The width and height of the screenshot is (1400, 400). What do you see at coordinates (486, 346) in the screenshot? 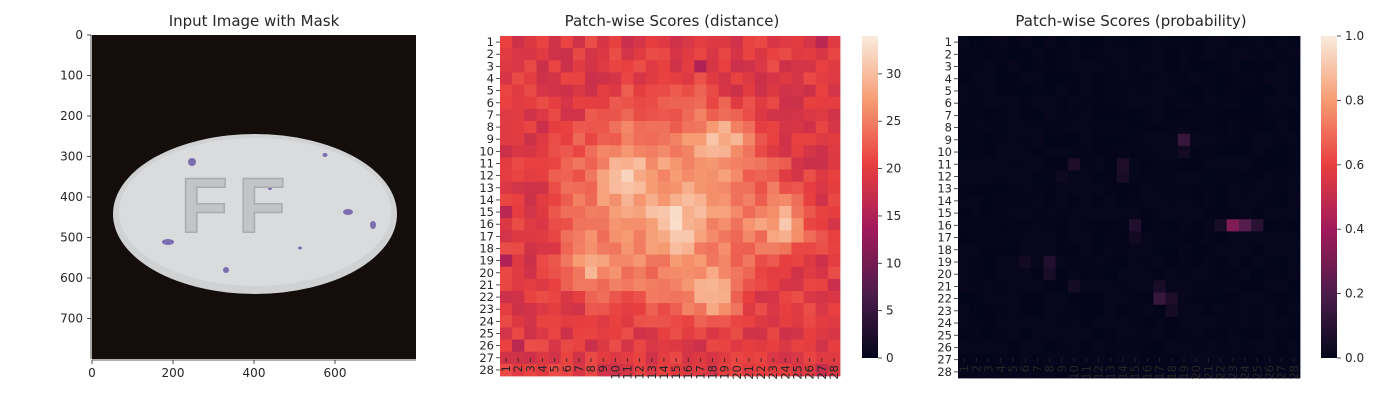
I see `row-tick-label: 26` at bounding box center [486, 346].